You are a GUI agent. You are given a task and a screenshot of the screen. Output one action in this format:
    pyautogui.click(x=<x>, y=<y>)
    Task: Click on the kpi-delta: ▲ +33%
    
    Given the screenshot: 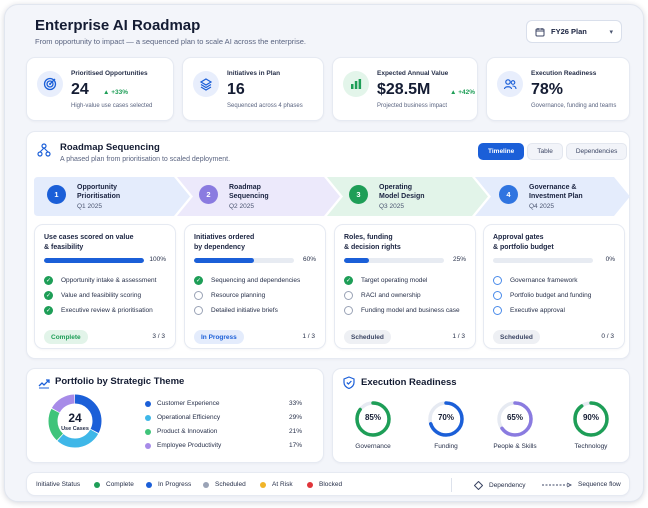 What is the action you would take?
    pyautogui.click(x=116, y=92)
    